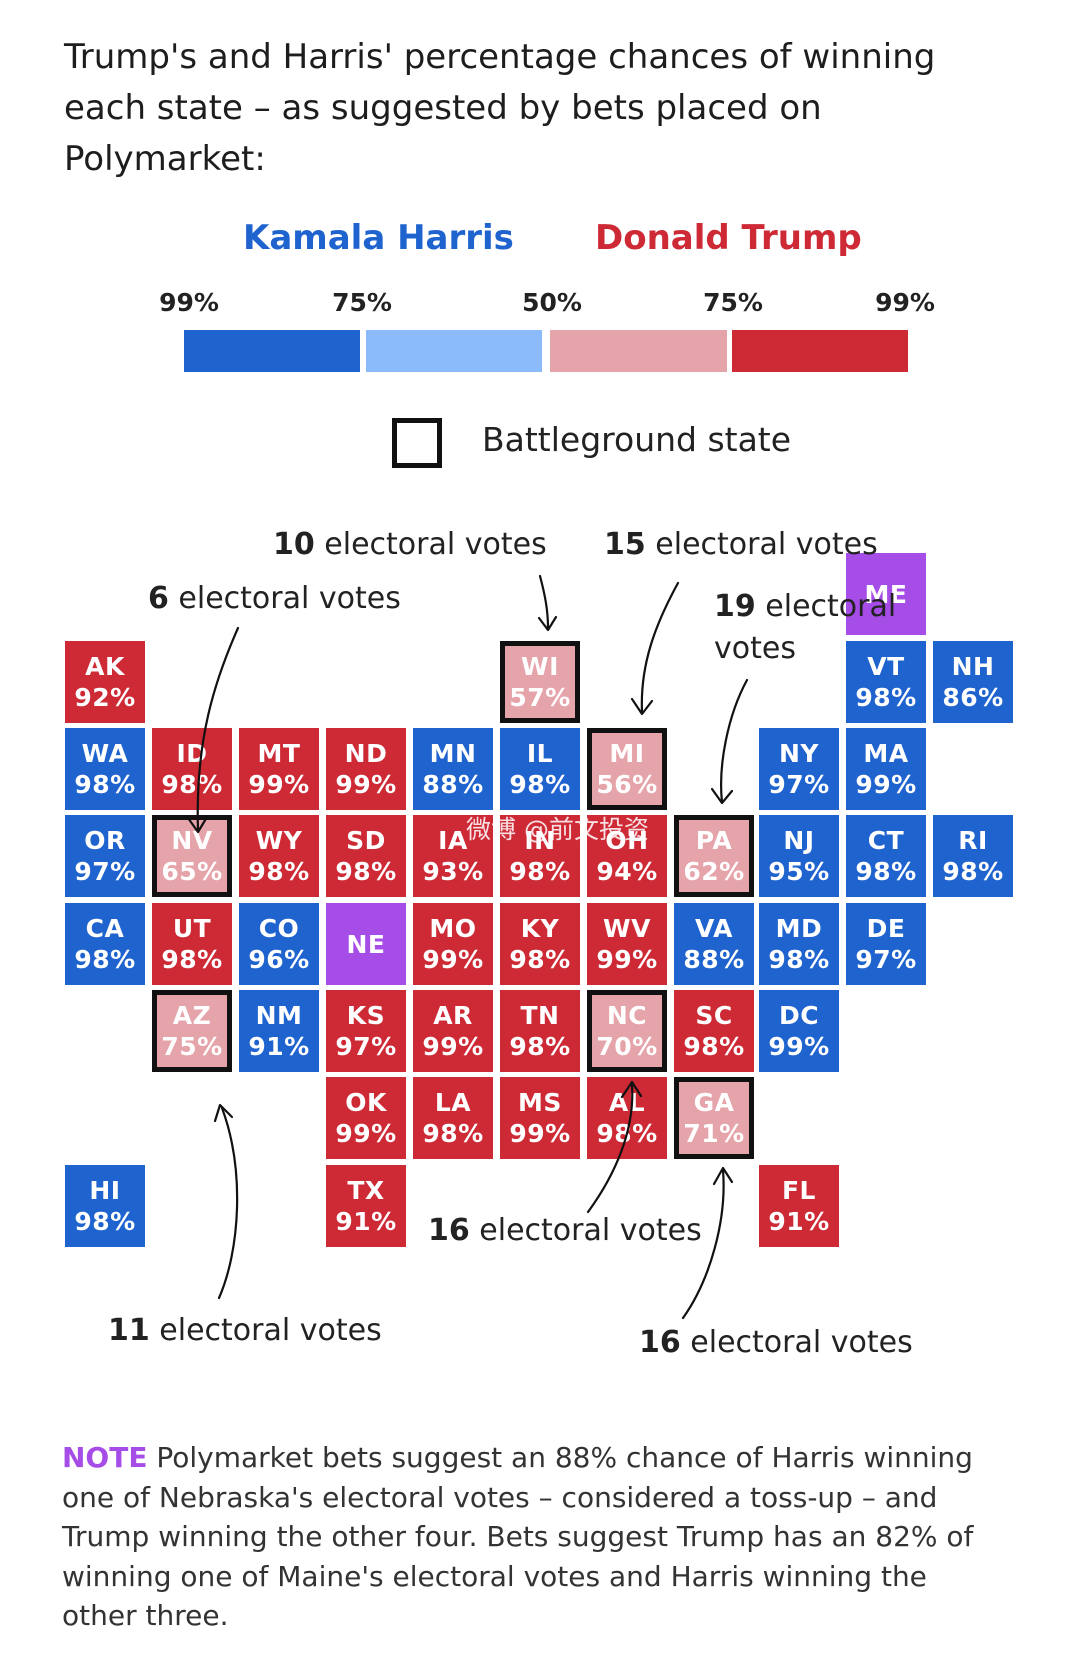  What do you see at coordinates (627, 871) in the screenshot?
I see `state-pct: 94%` at bounding box center [627, 871].